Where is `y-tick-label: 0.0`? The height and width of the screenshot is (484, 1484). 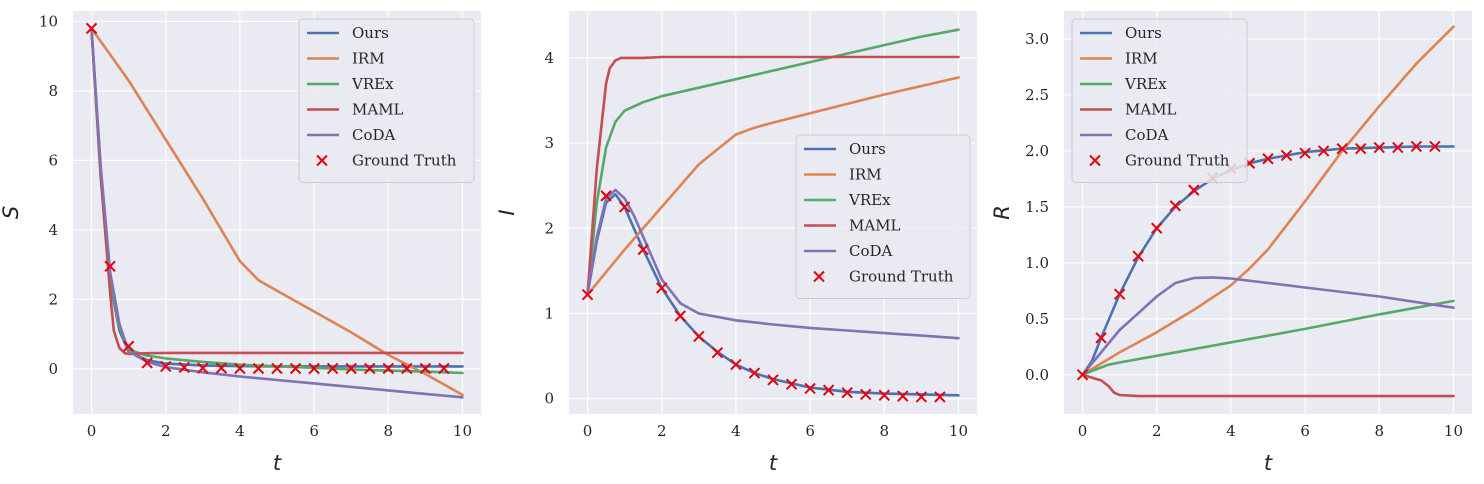 y-tick-label: 0.0 is located at coordinates (1037, 375).